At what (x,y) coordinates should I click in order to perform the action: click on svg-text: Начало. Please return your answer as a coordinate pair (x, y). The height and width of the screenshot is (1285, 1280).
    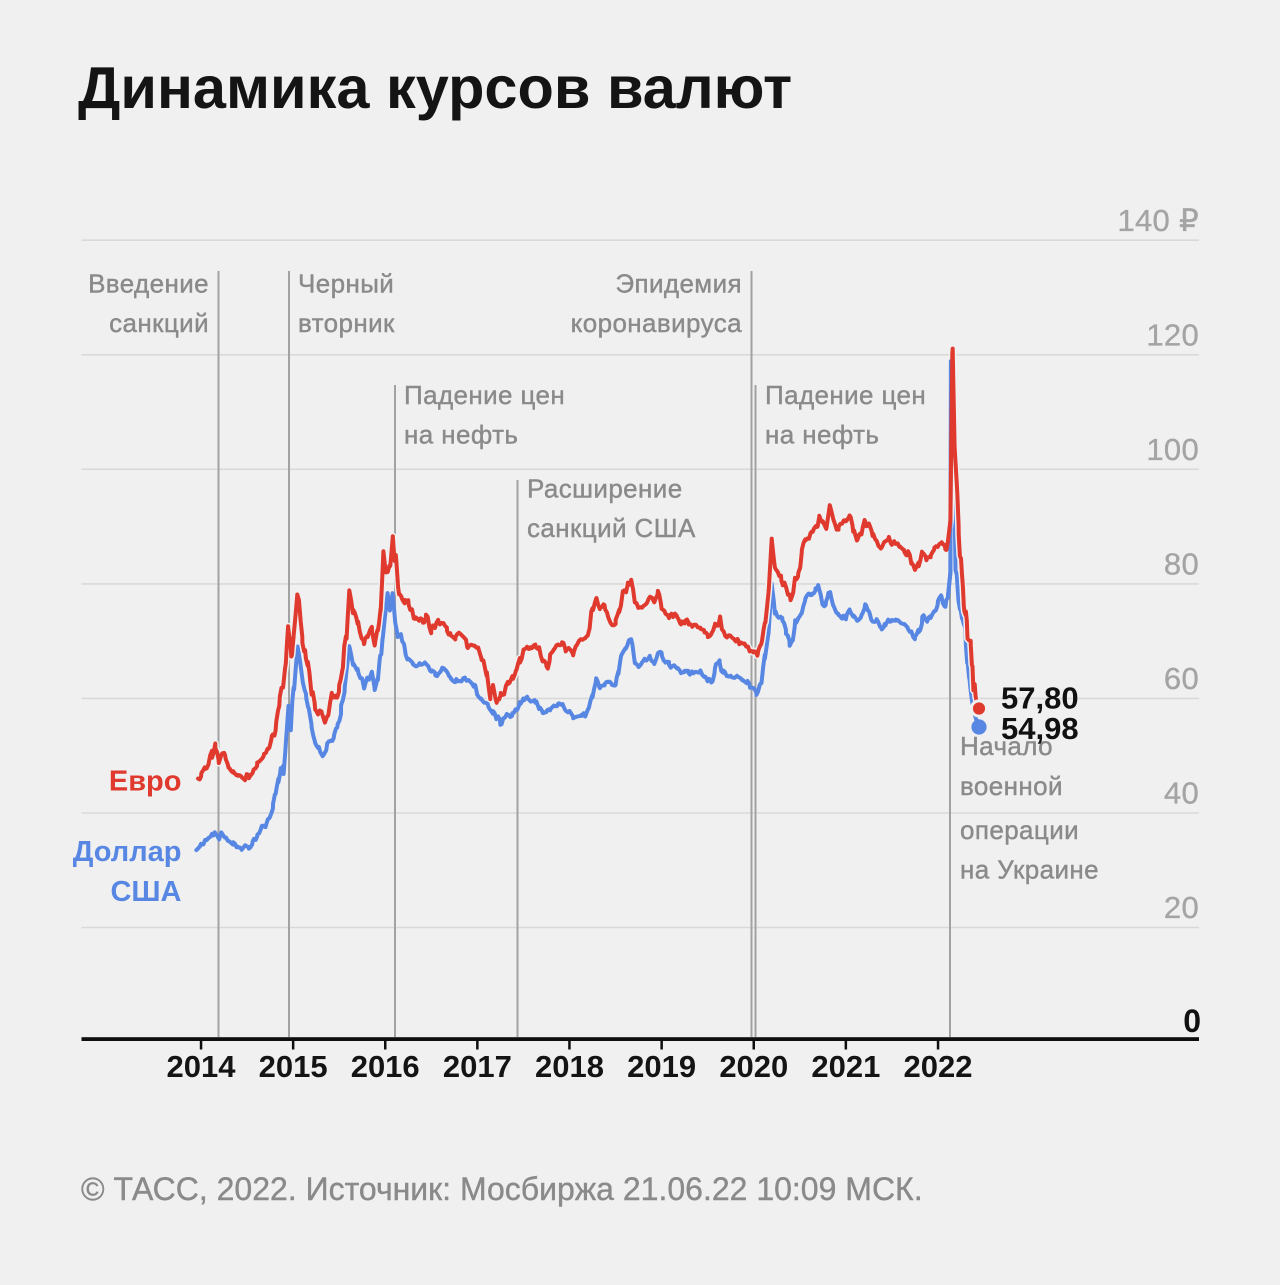
    Looking at the image, I should click on (1006, 746).